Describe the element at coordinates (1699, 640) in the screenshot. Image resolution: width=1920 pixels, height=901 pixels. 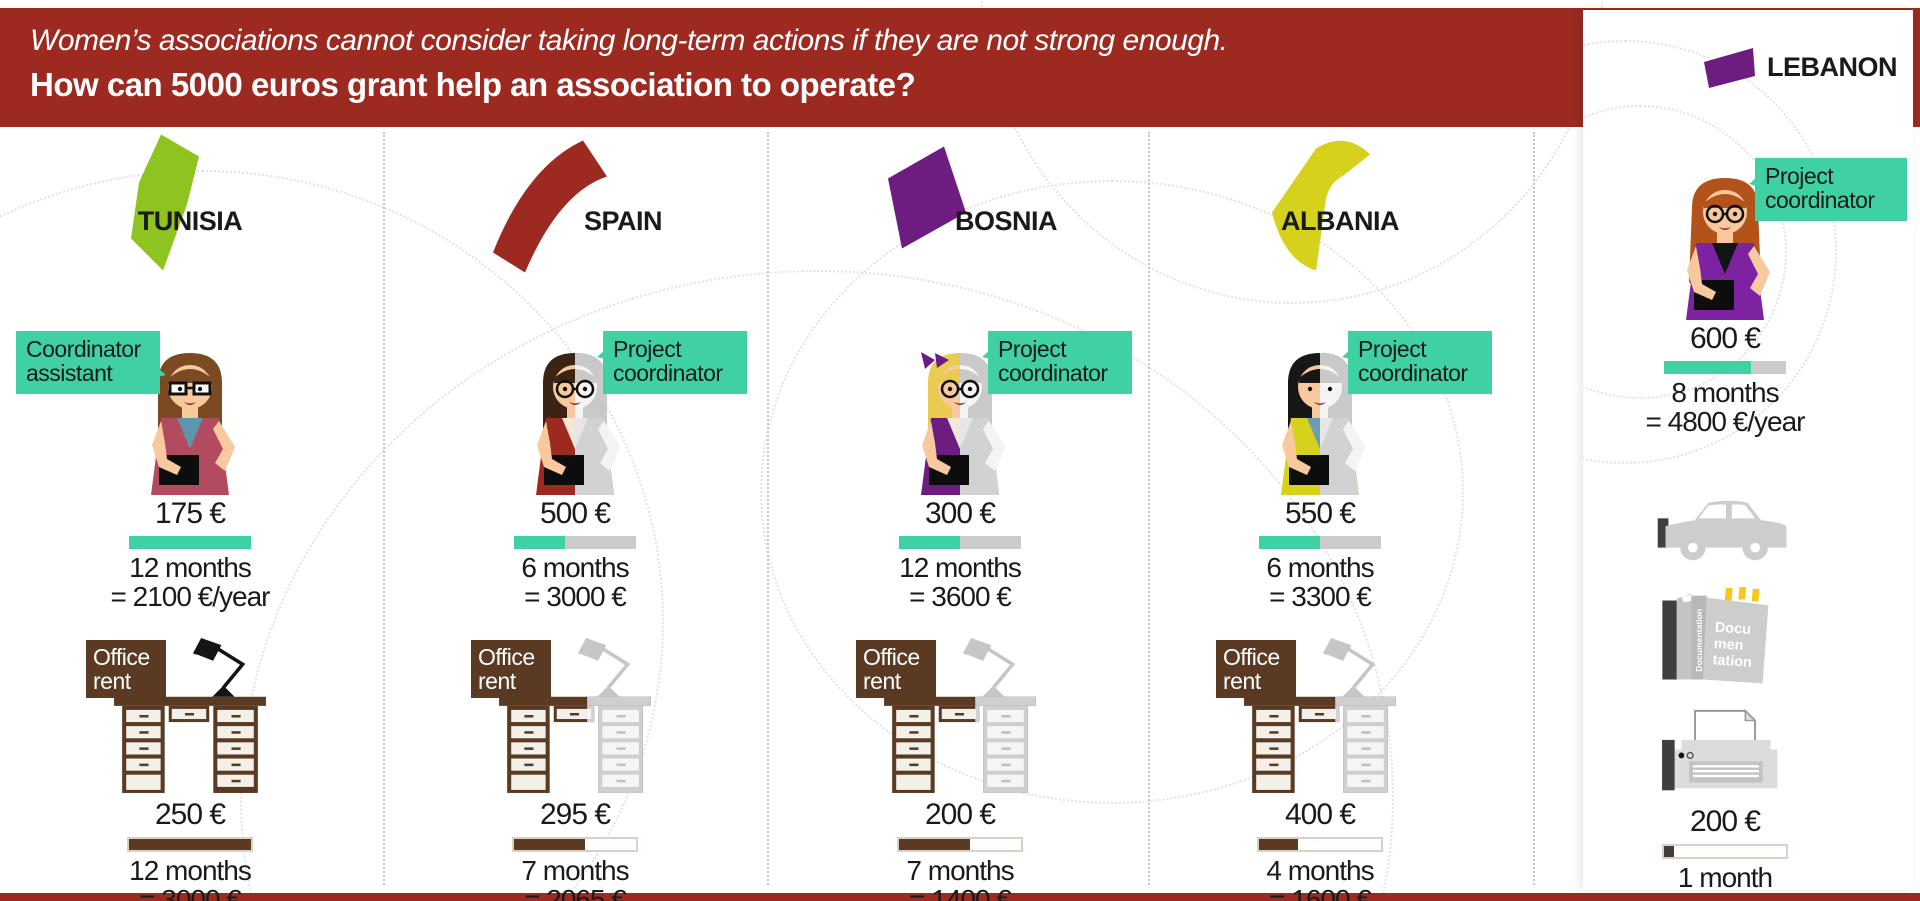
I see `svg-text: Documentation` at that location.